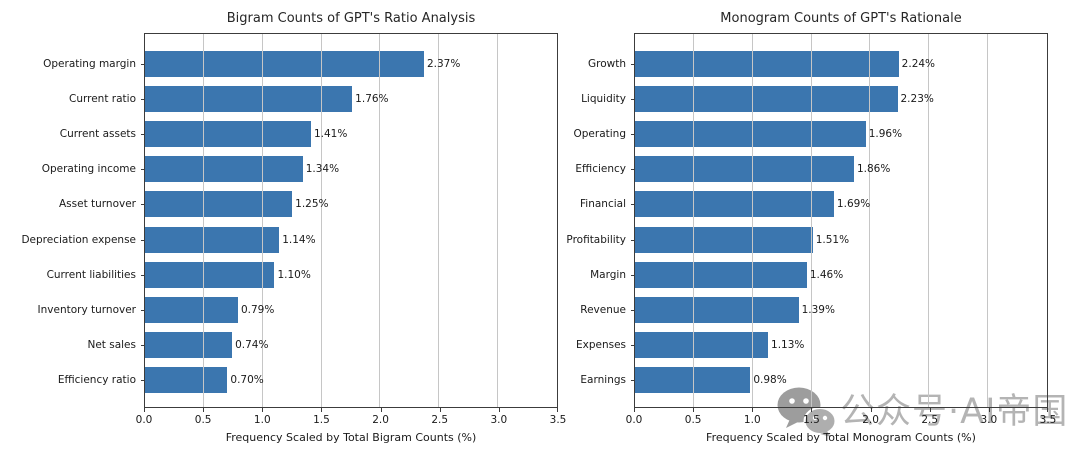 The width and height of the screenshot is (1080, 461). What do you see at coordinates (600, 134) in the screenshot?
I see `category-label: Operating` at bounding box center [600, 134].